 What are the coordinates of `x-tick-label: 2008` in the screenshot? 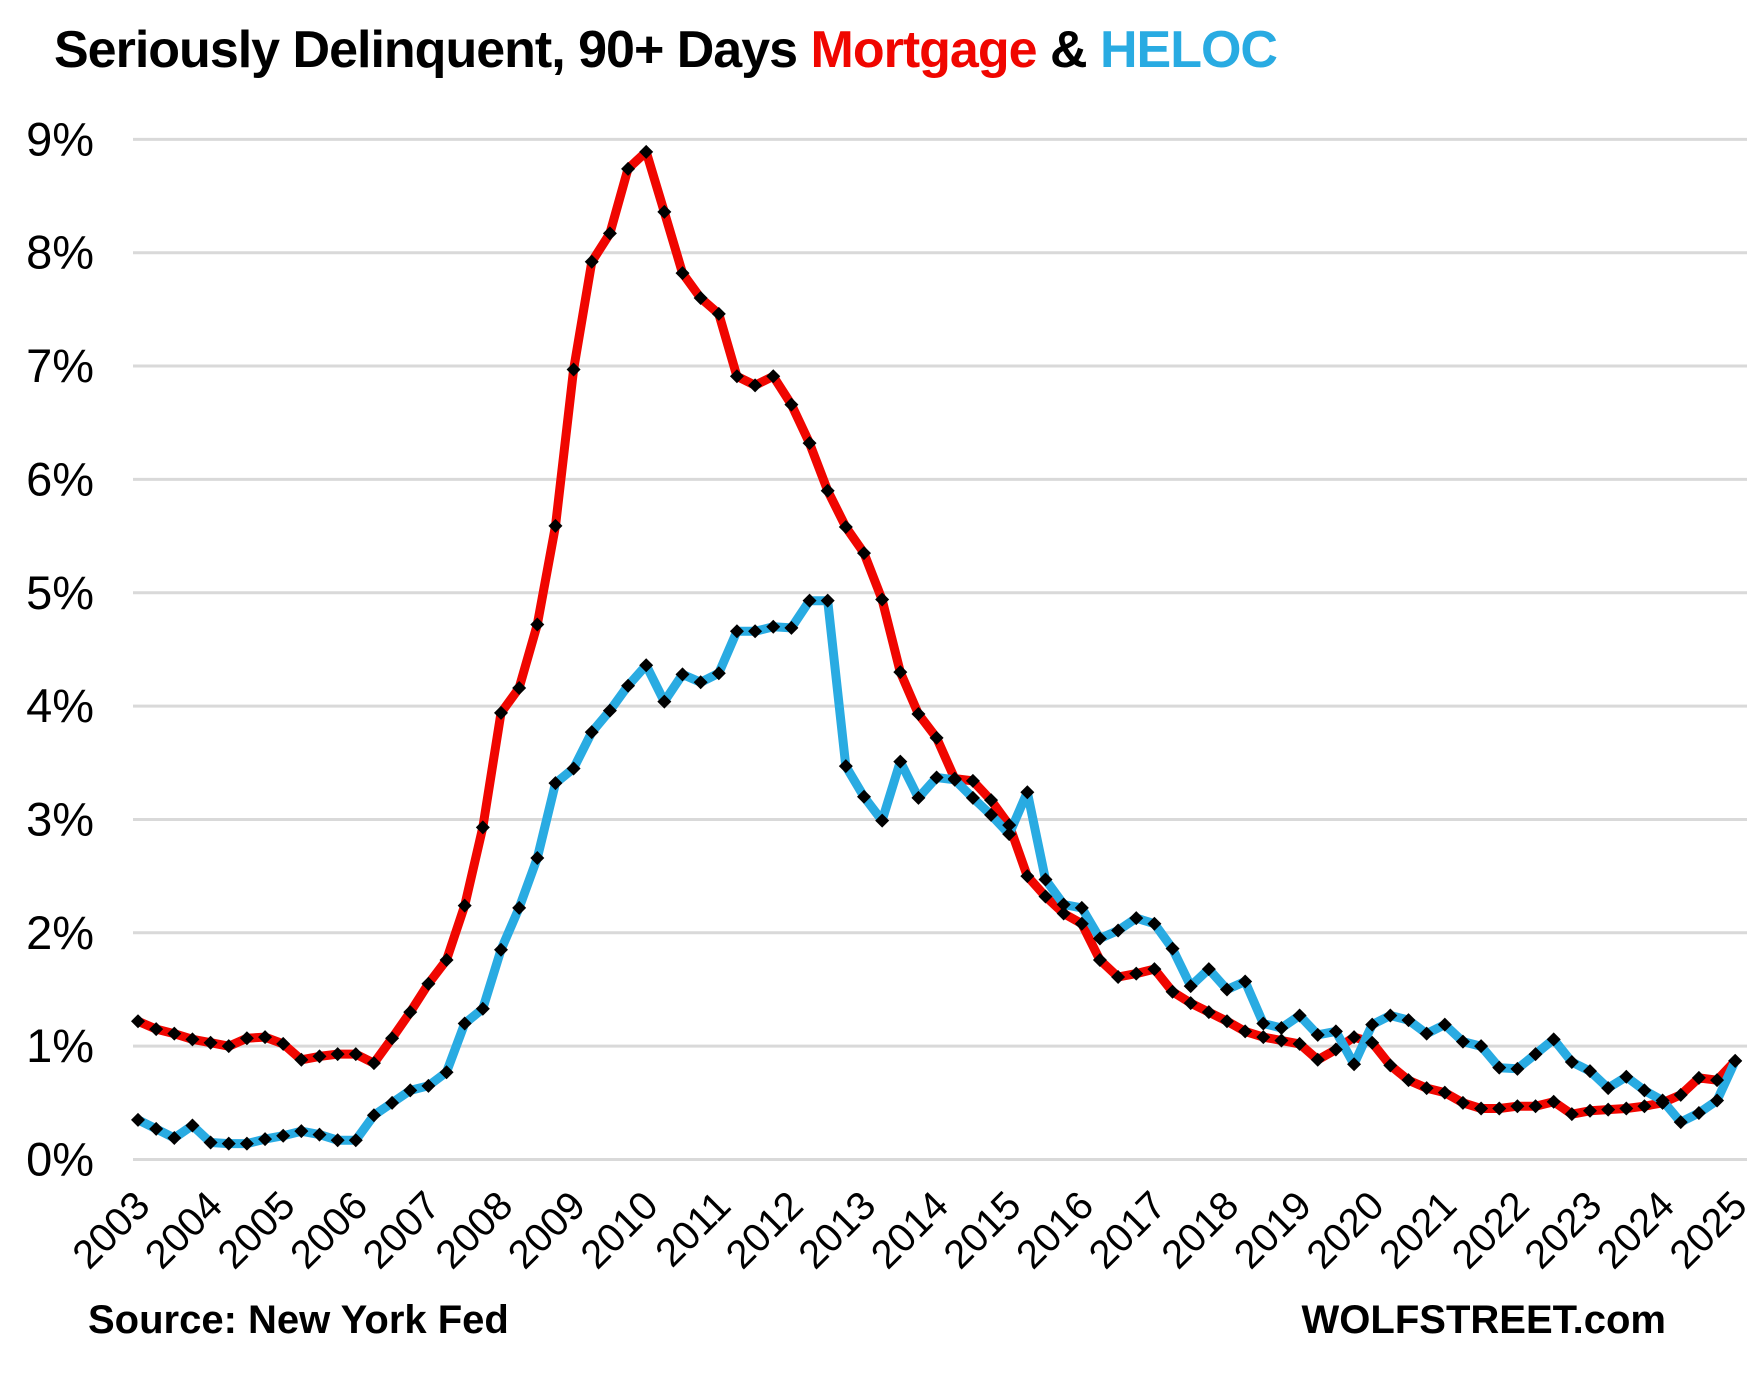 It's located at (474, 1230).